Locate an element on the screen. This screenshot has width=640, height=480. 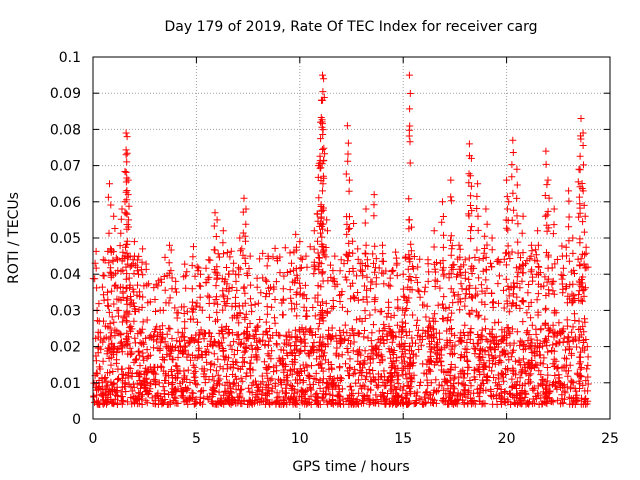
y-tick-label: 0.08 is located at coordinates (65, 130).